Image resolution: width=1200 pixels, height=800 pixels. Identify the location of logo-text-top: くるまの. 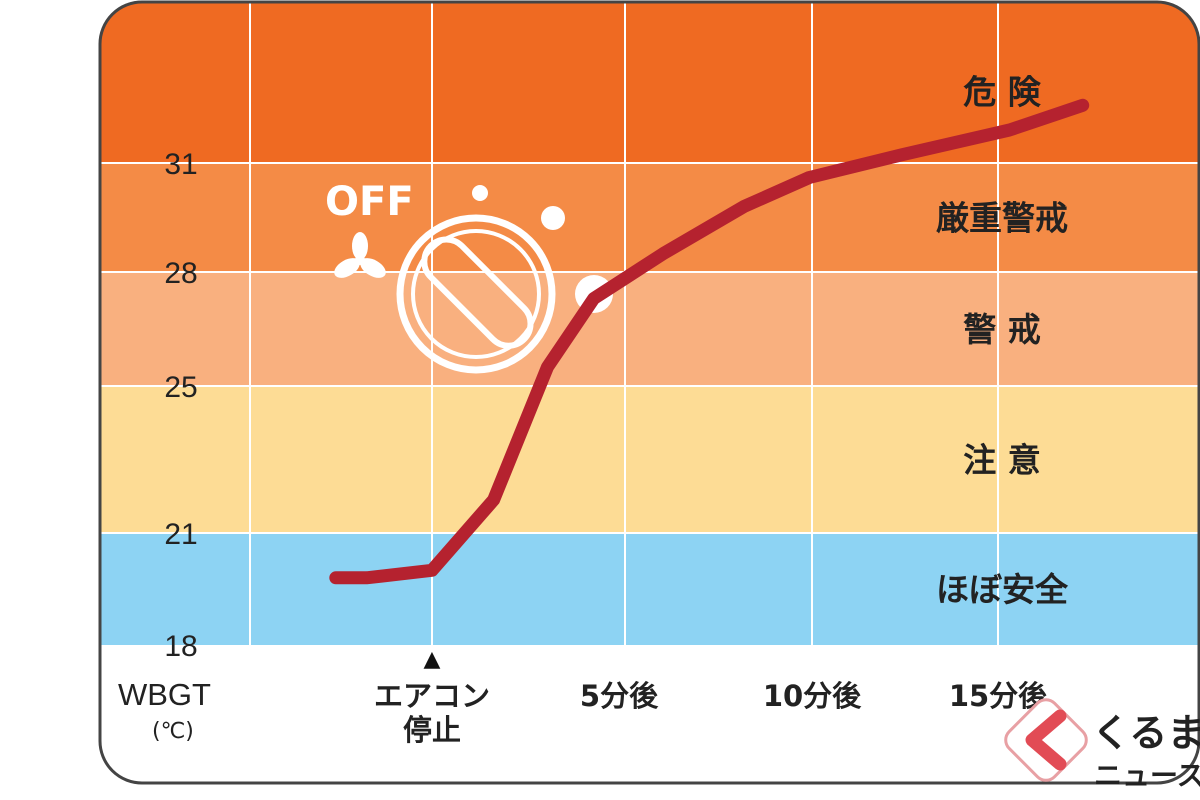
(1146, 733).